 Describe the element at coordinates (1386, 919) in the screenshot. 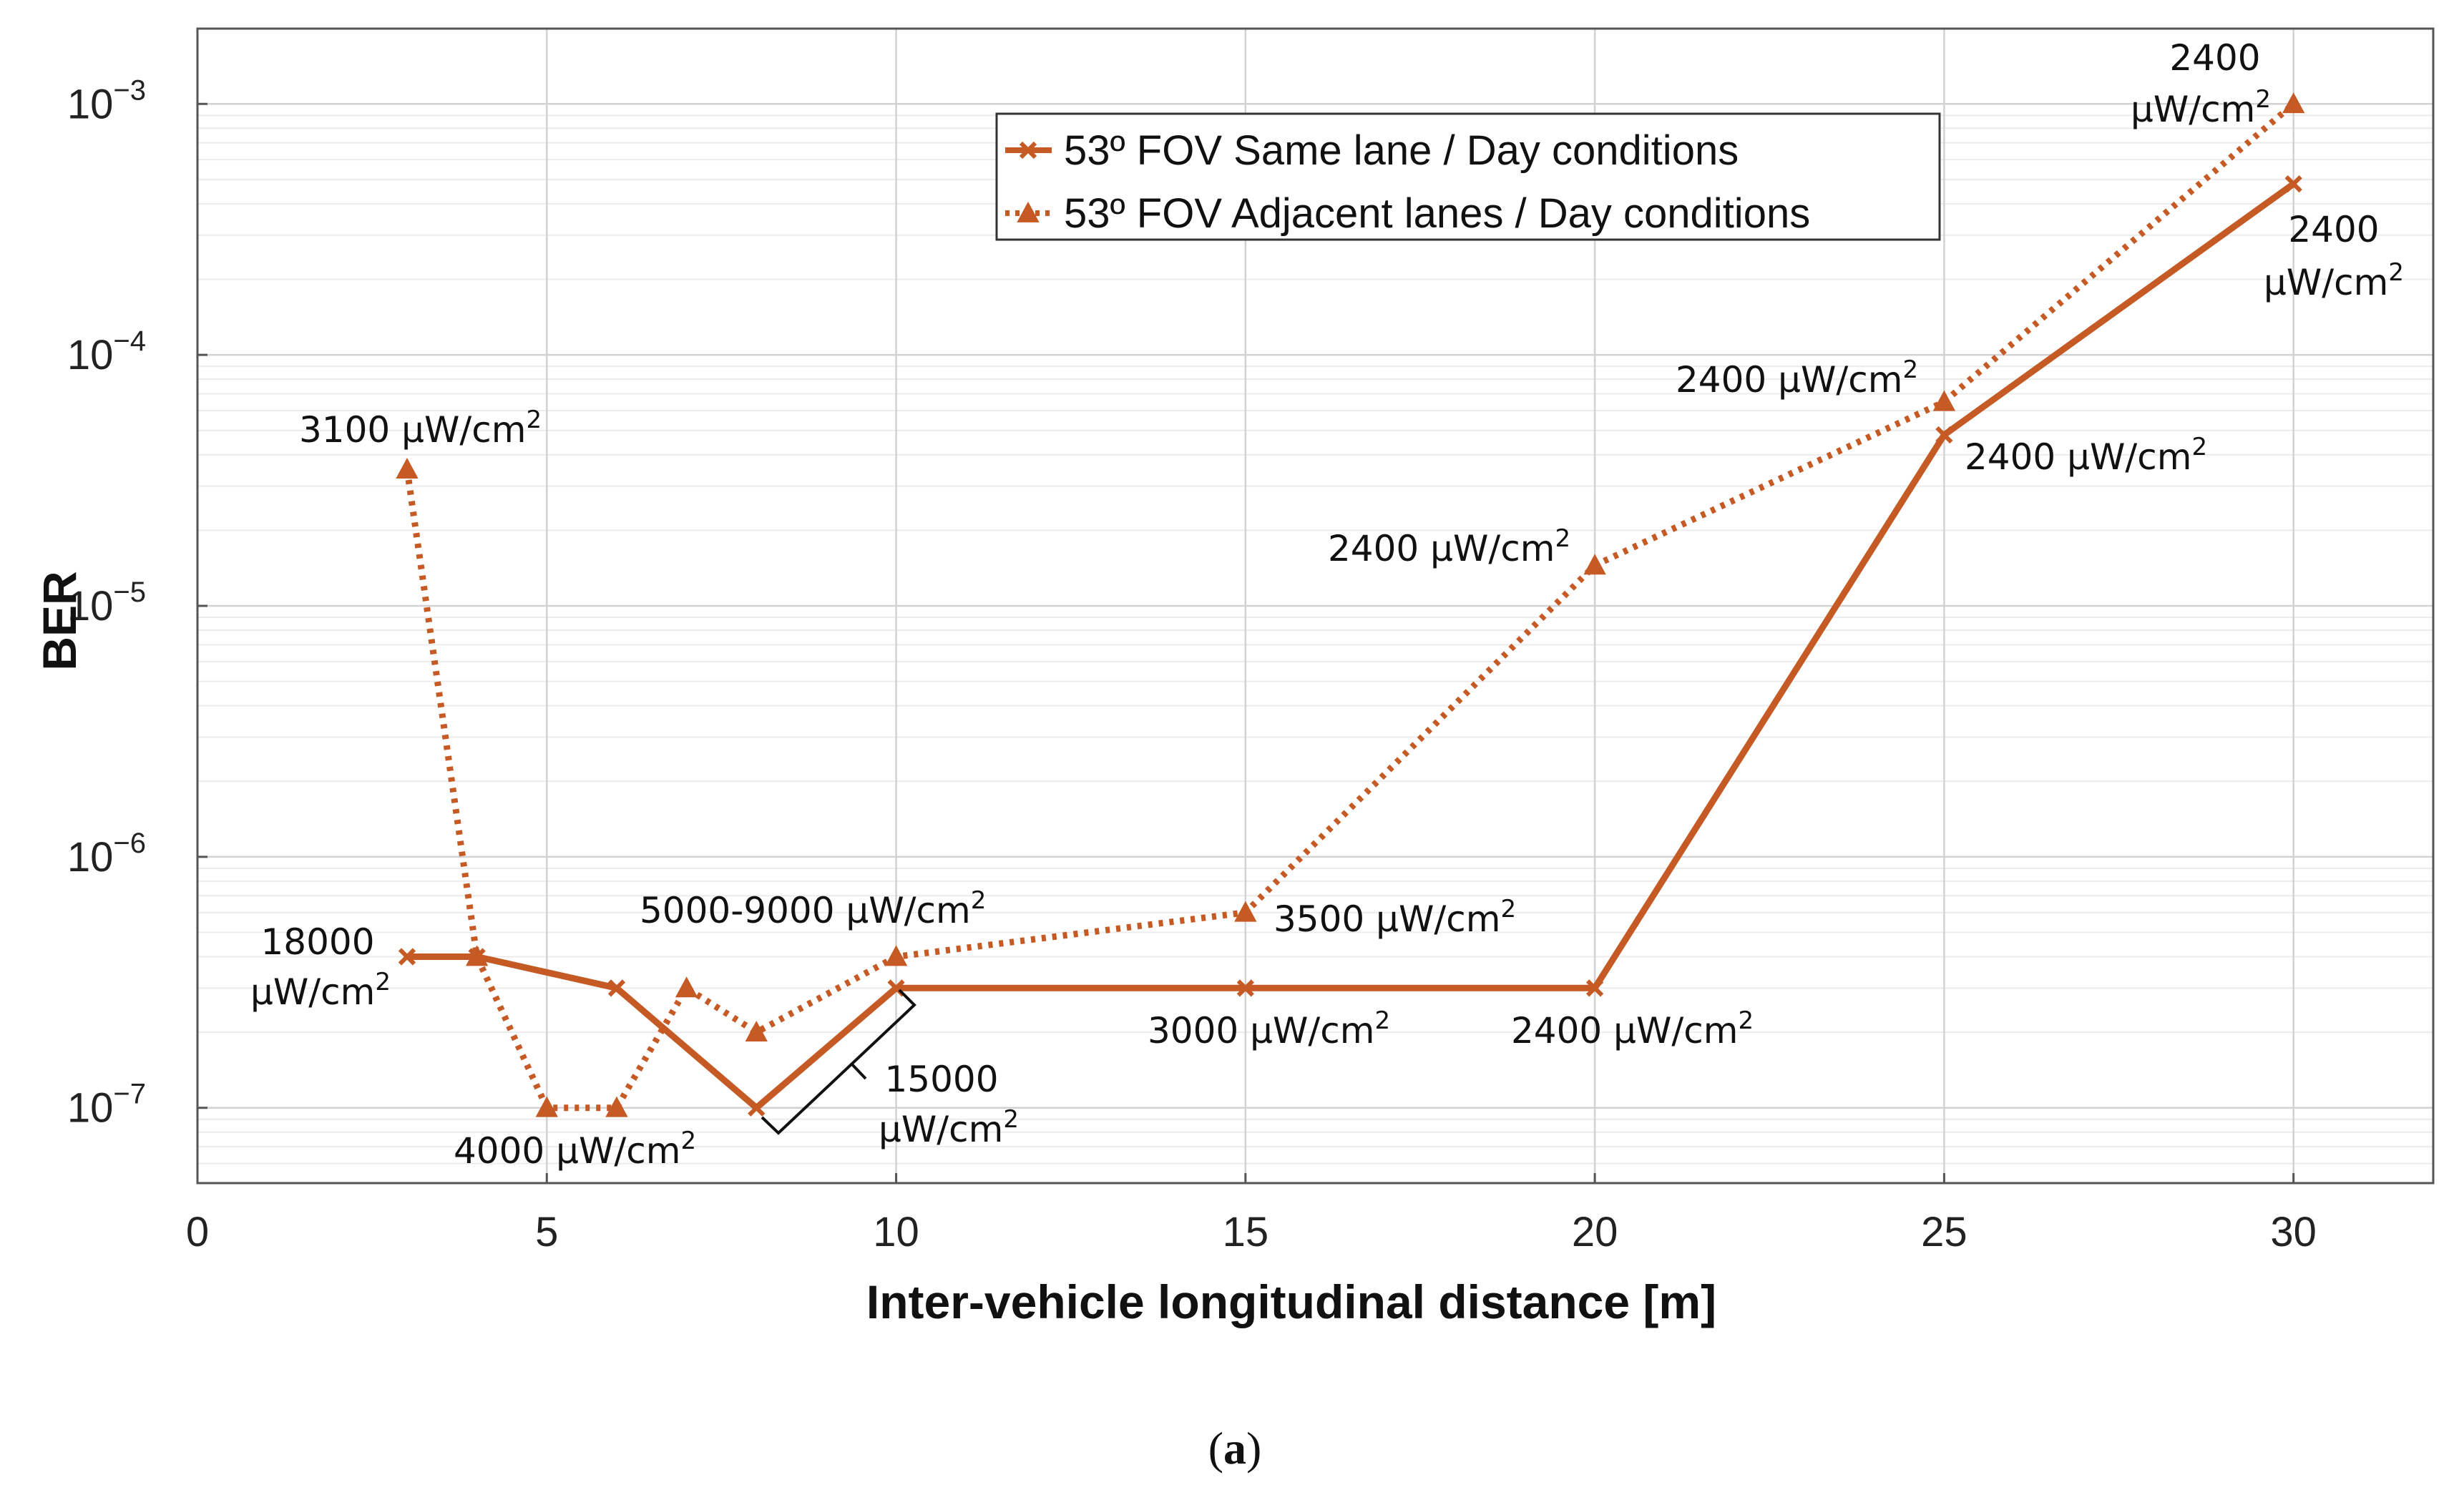

I see `annotation-text: 3500 μW/cm` at that location.